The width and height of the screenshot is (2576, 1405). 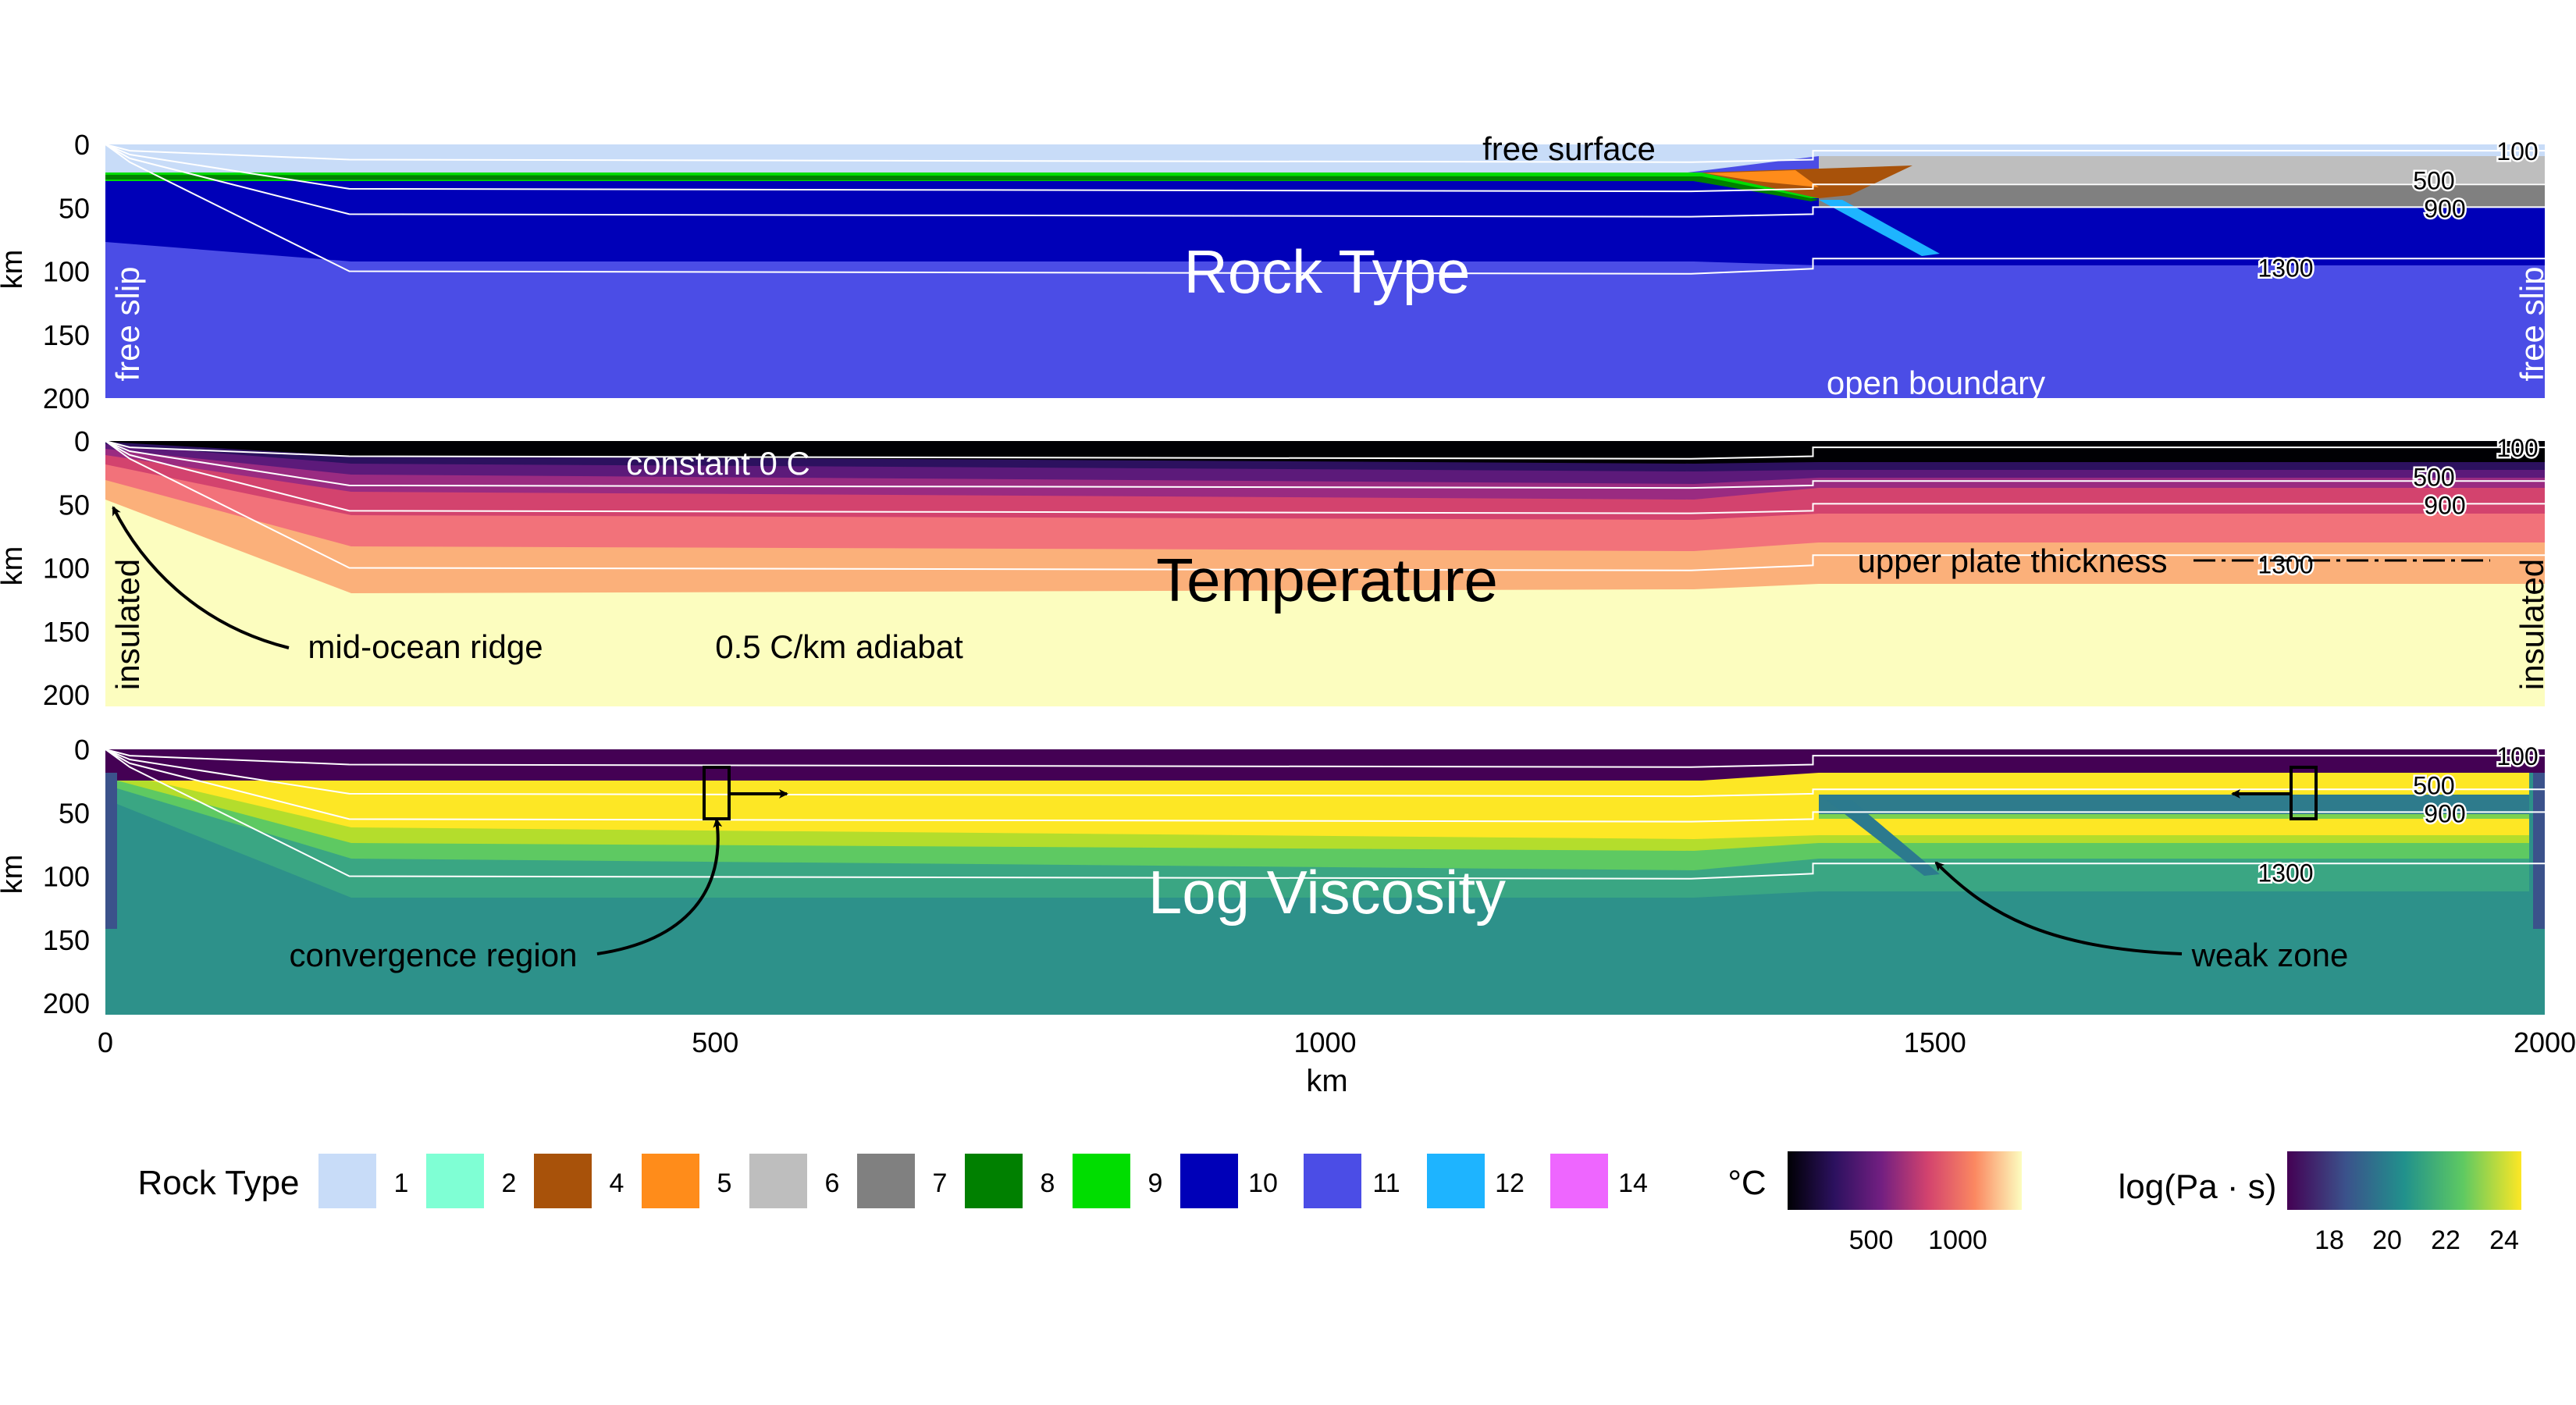 What do you see at coordinates (1746, 1183) in the screenshot?
I see `temp-legend-title: °C` at bounding box center [1746, 1183].